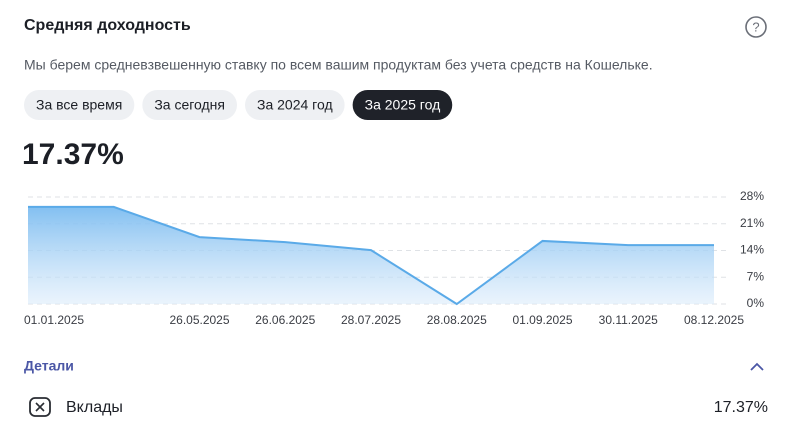 This screenshot has height=437, width=800. What do you see at coordinates (752, 250) in the screenshot?
I see `y-tick-label: 14%` at bounding box center [752, 250].